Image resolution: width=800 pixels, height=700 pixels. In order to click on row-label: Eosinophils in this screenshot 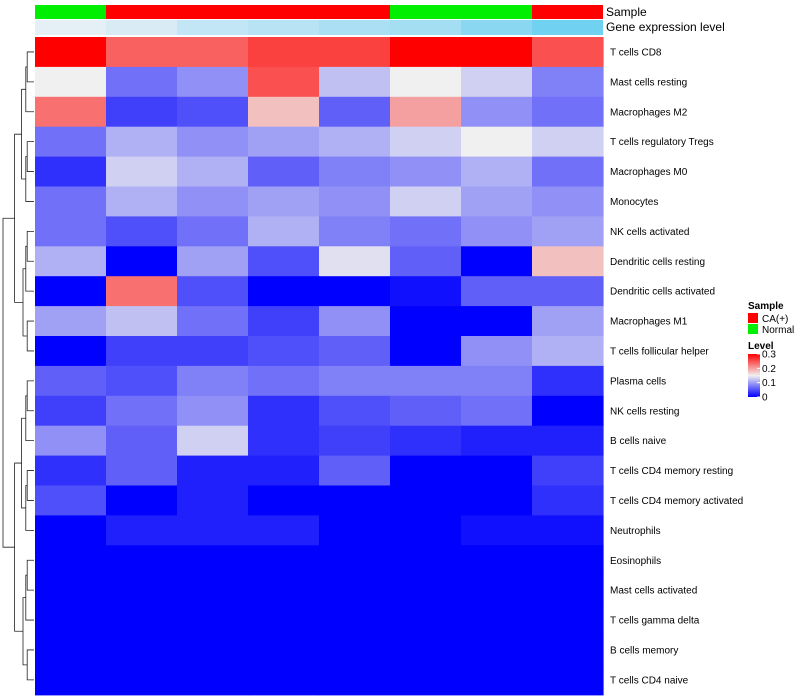, I will do `click(635, 561)`.